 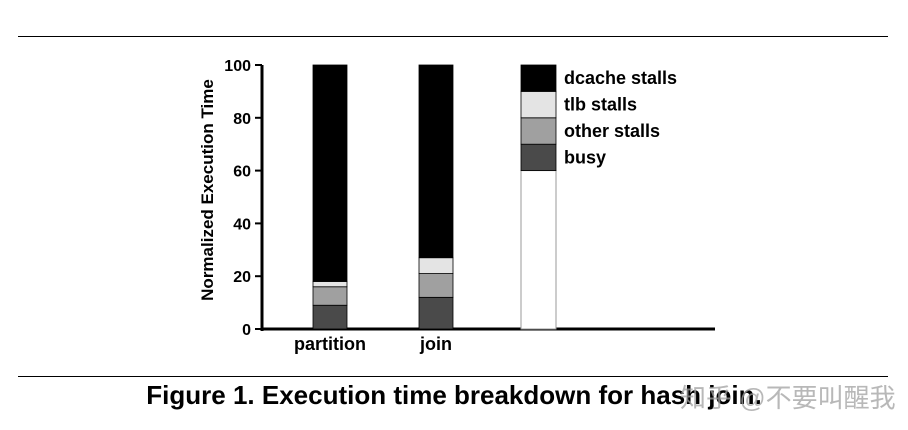 What do you see at coordinates (585, 157) in the screenshot?
I see `legend-label: busy` at bounding box center [585, 157].